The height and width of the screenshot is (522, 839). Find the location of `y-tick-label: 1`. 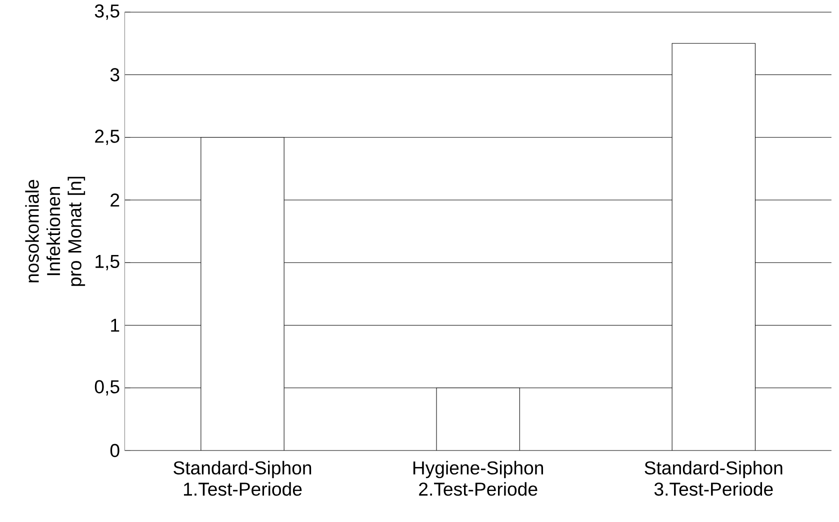

y-tick-label: 1 is located at coordinates (115, 325).